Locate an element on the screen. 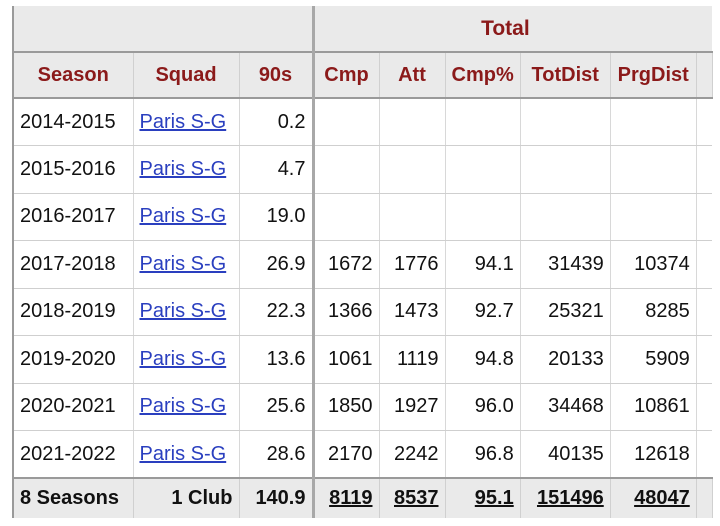  prgdist-cell: 5909 is located at coordinates (653, 359).